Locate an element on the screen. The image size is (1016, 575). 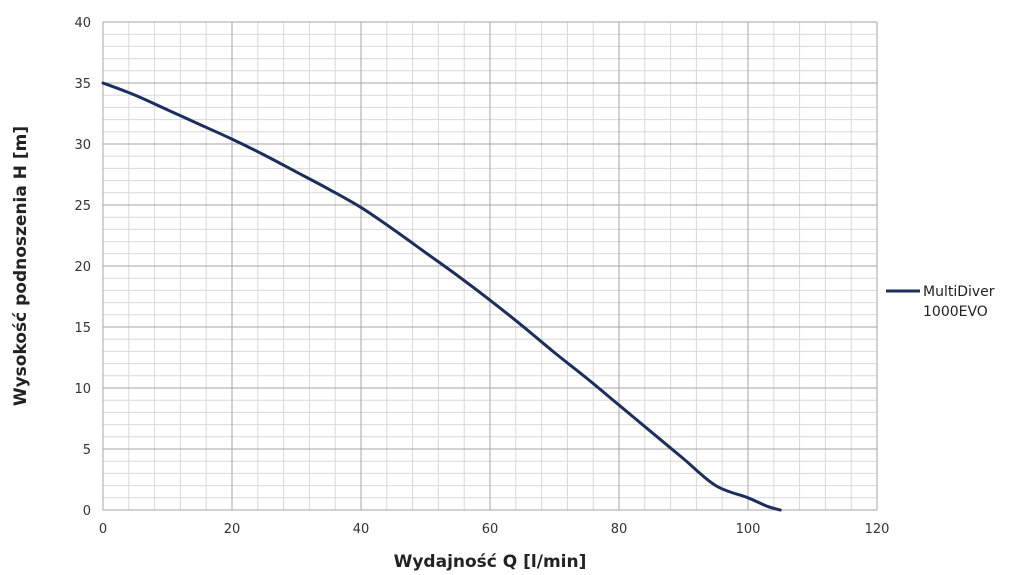
y-axis-title: Wysokość podnoszenia H [m] is located at coordinates (21, 266).